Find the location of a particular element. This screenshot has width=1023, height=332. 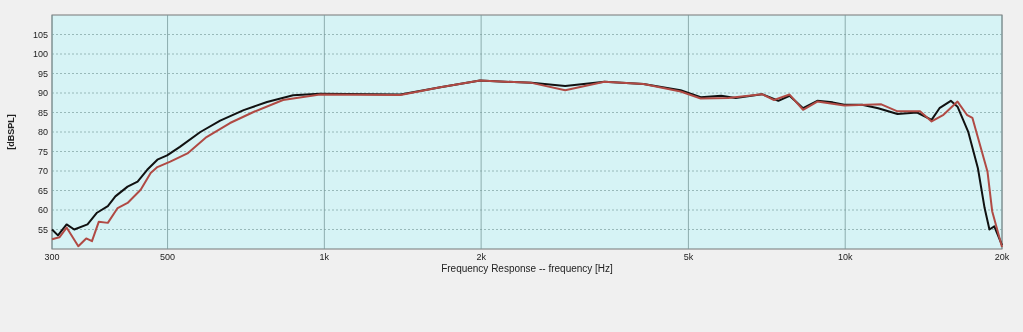

x-tick-label: 2k is located at coordinates (481, 257).